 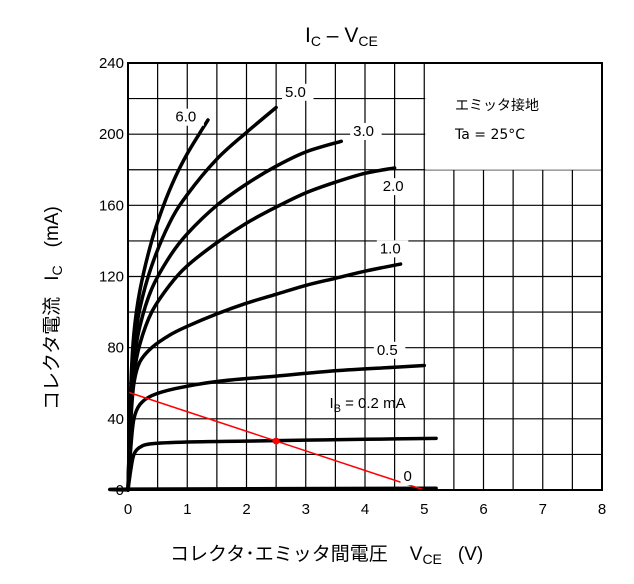 I want to click on x-tick-label: 1, so click(x=187, y=509).